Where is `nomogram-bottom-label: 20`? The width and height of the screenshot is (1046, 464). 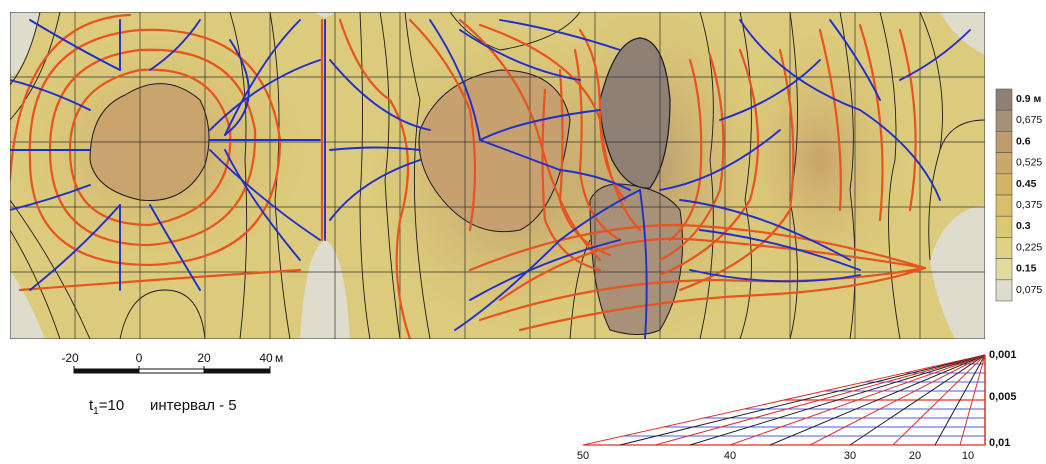
nomogram-bottom-label: 20 is located at coordinates (915, 456).